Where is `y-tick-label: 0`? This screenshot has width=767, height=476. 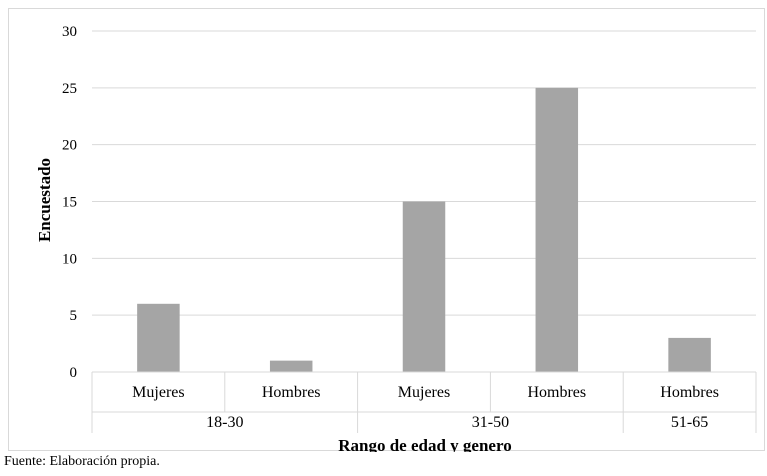
y-tick-label: 0 is located at coordinates (74, 373).